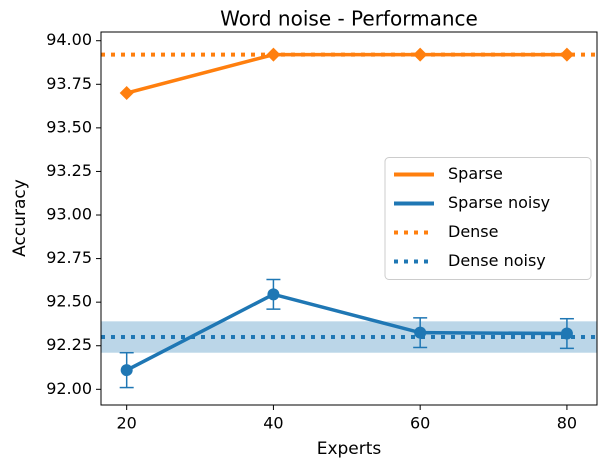 This screenshot has height=473, width=606. I want to click on y-tick-label: 93.75, so click(69, 83).